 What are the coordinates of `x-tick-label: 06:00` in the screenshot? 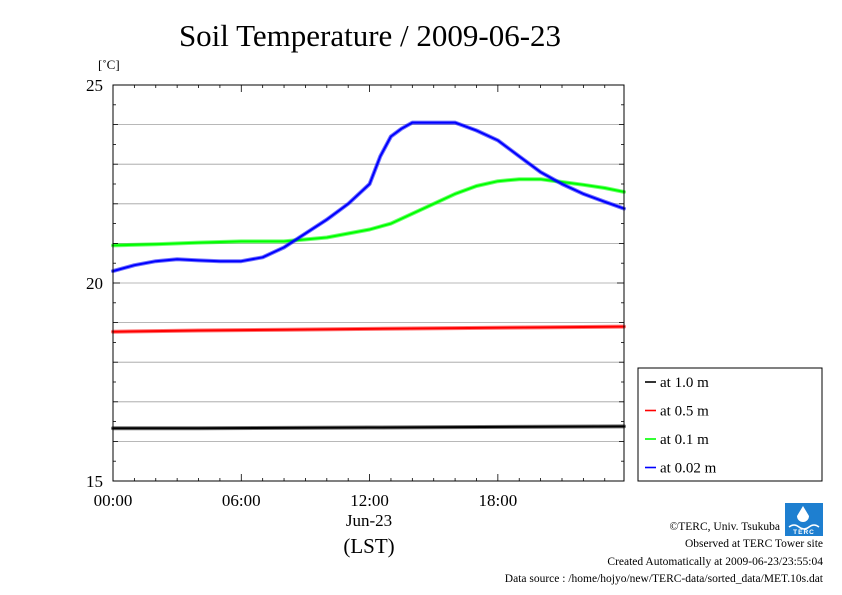 It's located at (241, 500).